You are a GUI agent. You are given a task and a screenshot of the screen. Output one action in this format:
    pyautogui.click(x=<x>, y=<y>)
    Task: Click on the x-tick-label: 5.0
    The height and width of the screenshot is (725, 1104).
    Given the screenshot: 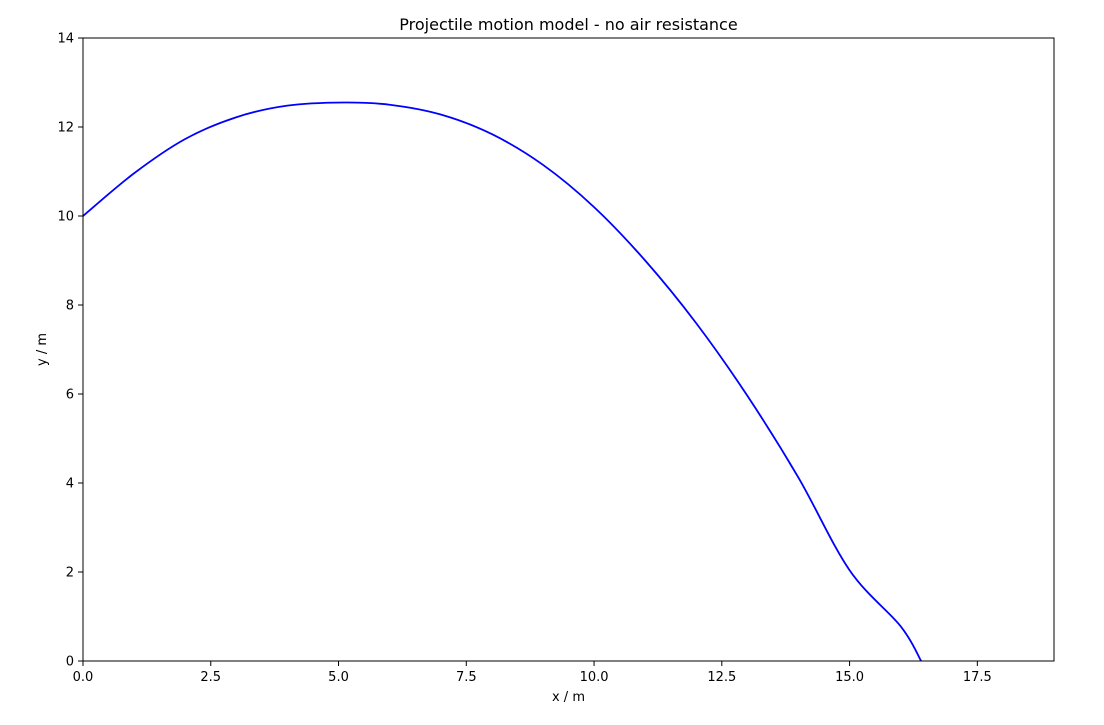 What is the action you would take?
    pyautogui.click(x=338, y=677)
    